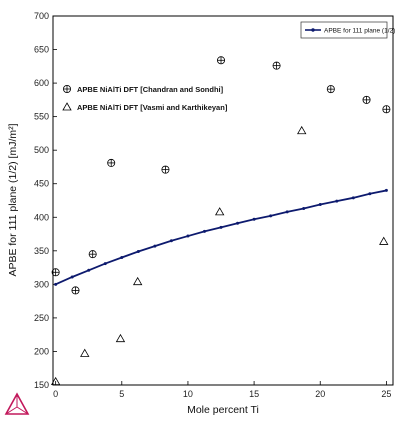  I want to click on x-axis-ticks: 0 5 10 15 20 25, so click(222, 390).